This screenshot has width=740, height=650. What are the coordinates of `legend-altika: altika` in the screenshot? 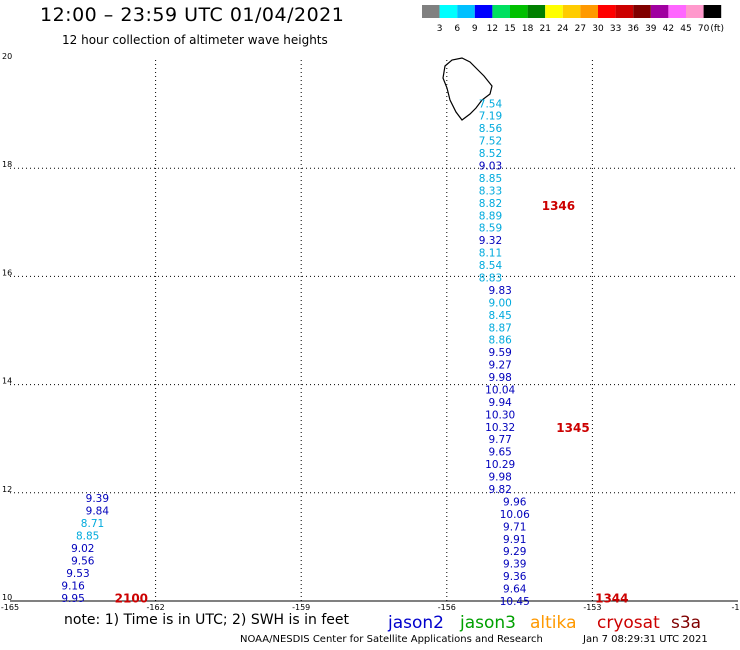 It's located at (553, 623).